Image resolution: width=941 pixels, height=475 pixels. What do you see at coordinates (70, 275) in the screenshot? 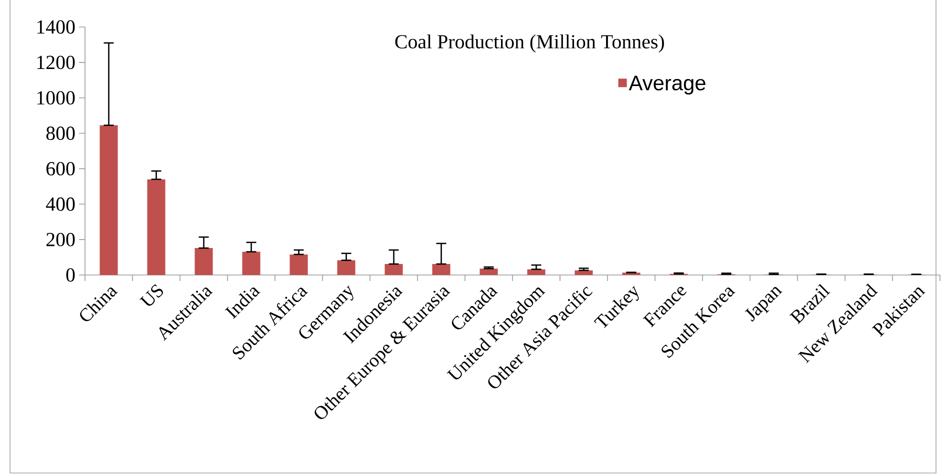
I see `y-tick-label: 0` at bounding box center [70, 275].